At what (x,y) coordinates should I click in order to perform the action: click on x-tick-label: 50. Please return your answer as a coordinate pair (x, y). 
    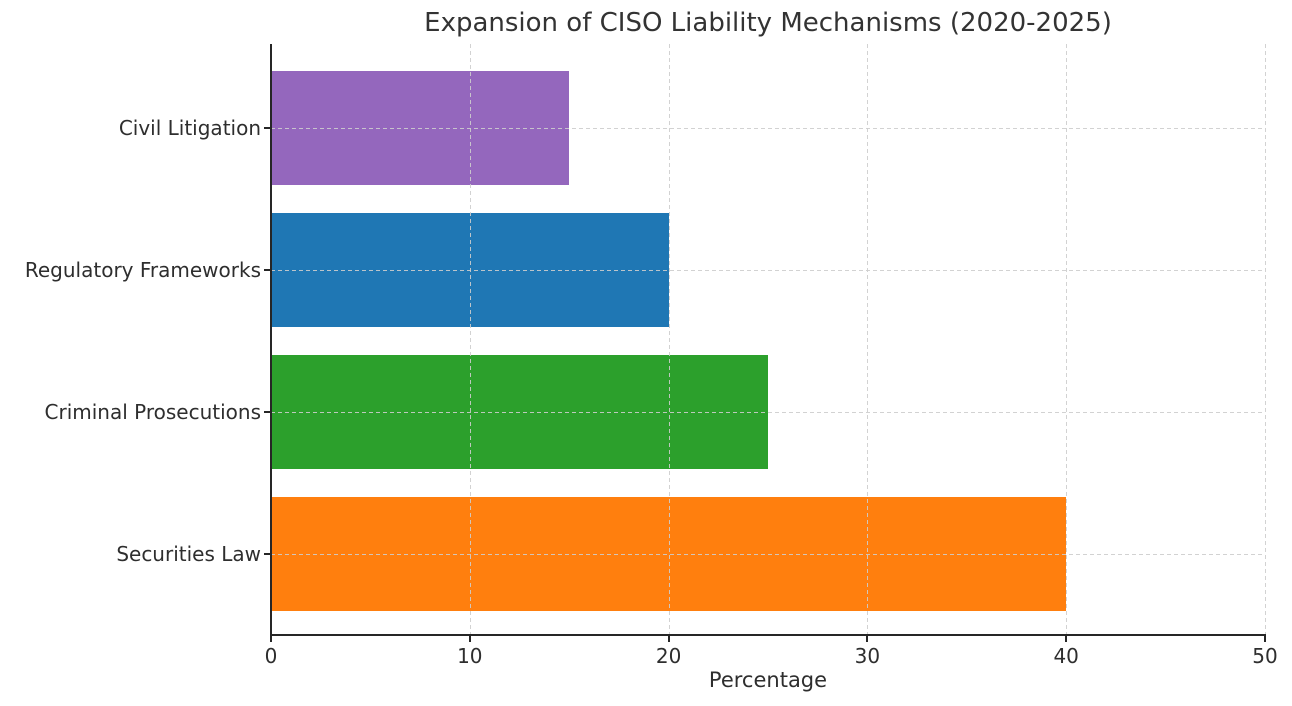
    Looking at the image, I should click on (1265, 656).